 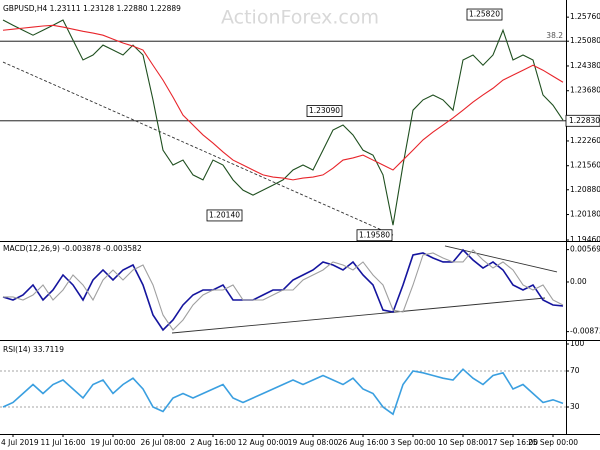 I want to click on x-tick-label: 26 Jul 08:00, so click(x=163, y=442).